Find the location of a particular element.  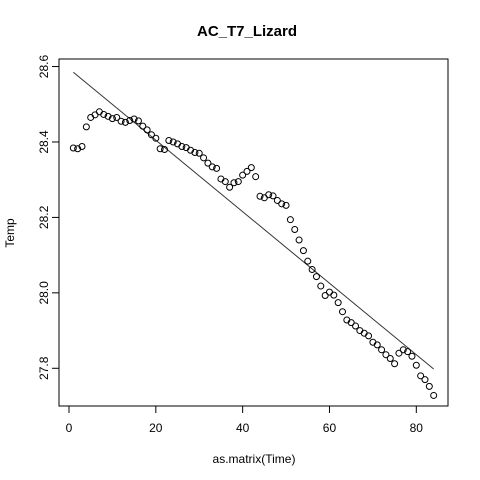

y-axis: 27.8 28.0 28.2 28.4 28.6 is located at coordinates (48, 217).